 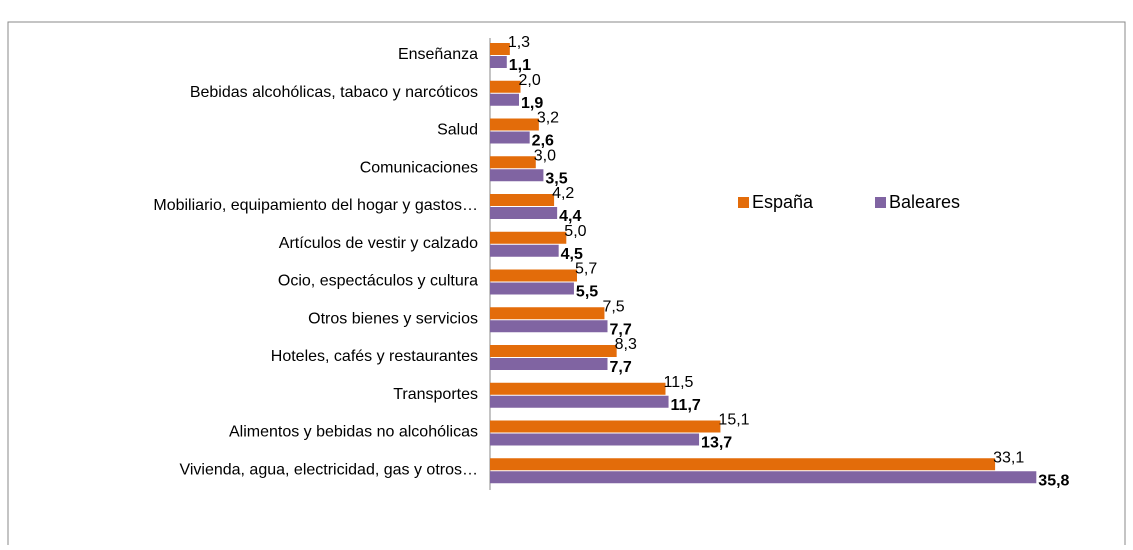 What do you see at coordinates (563, 193) in the screenshot?
I see `value-label: 4,2` at bounding box center [563, 193].